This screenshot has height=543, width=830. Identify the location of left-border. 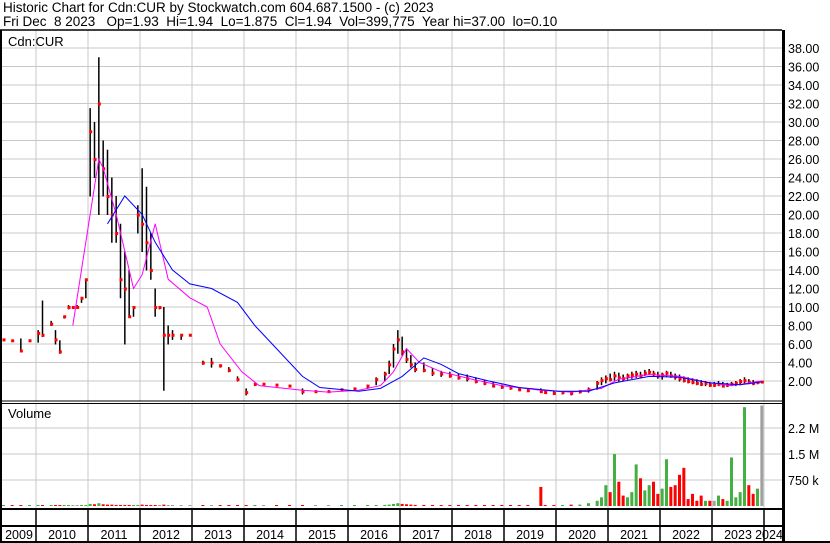
(1, 286).